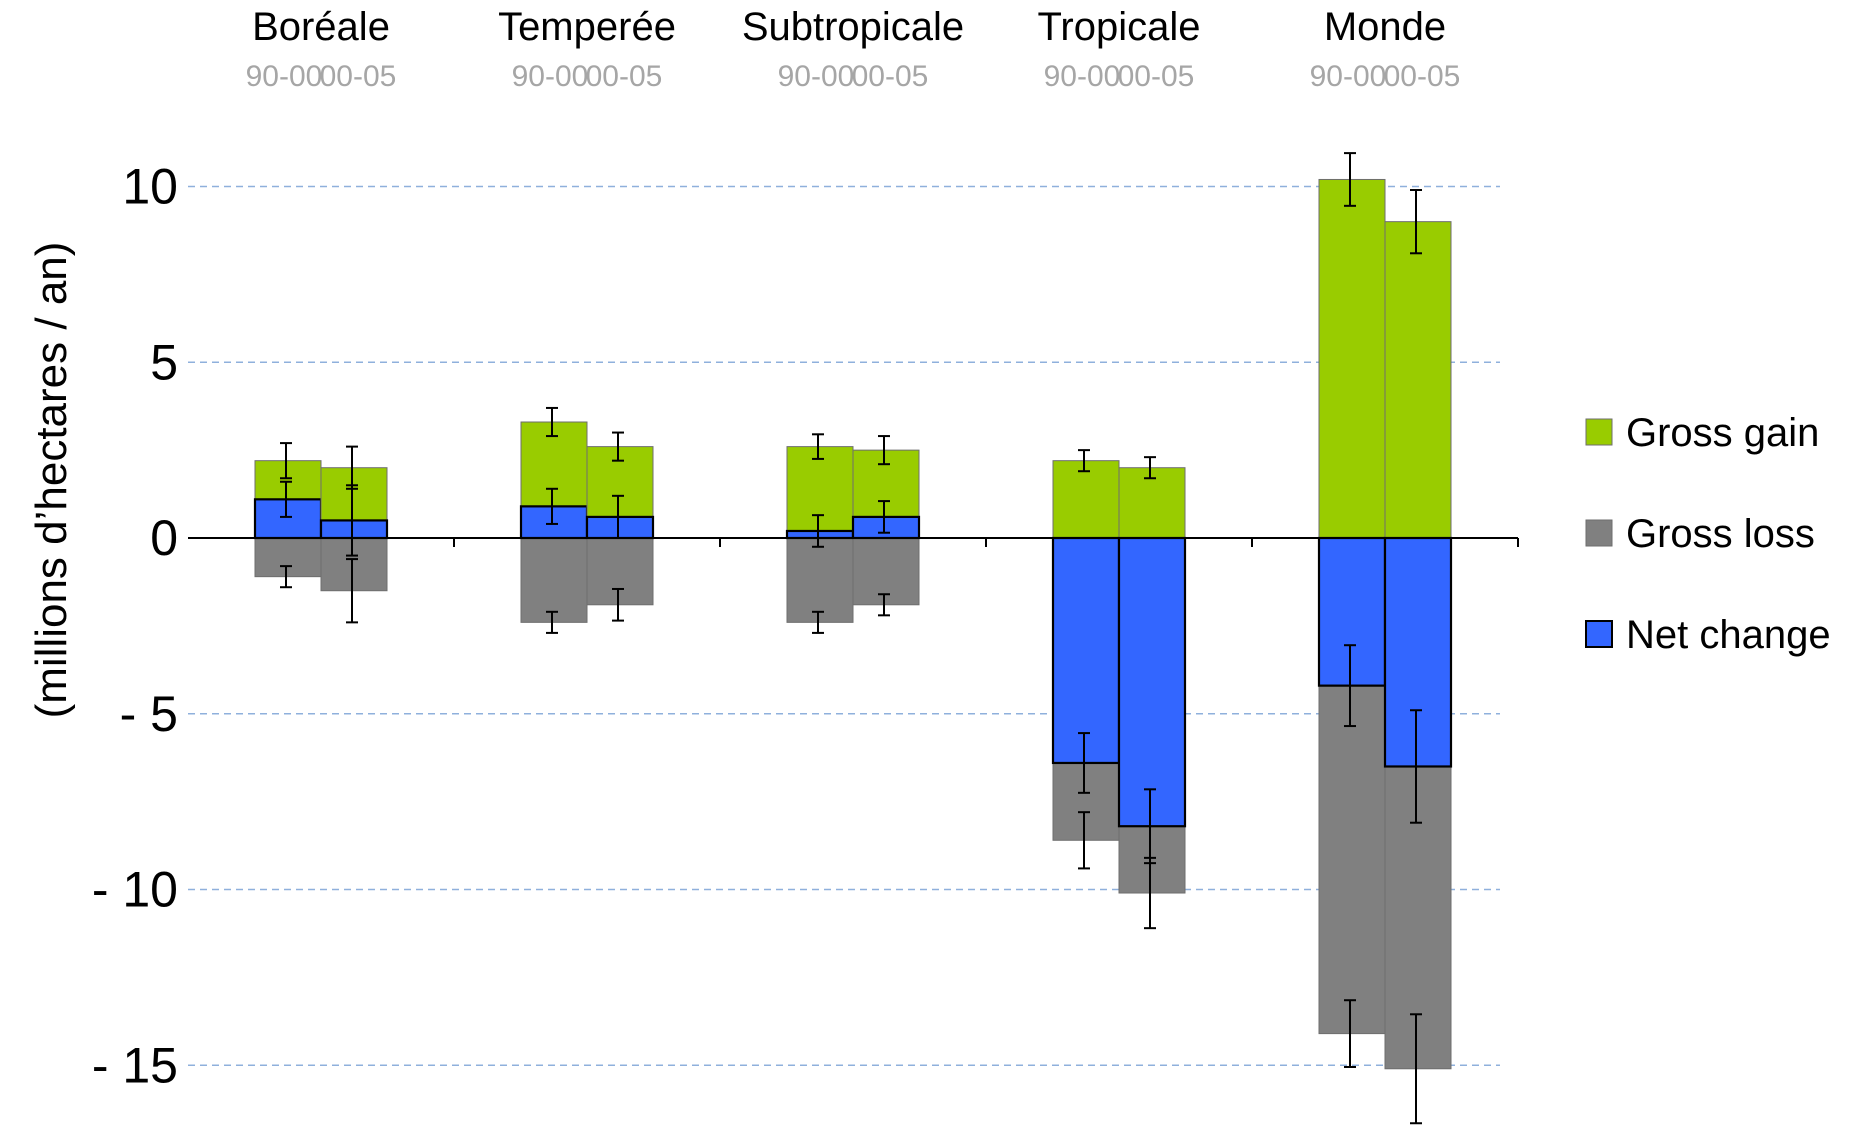  I want to click on region-label-boreale: Boréale, so click(321, 27).